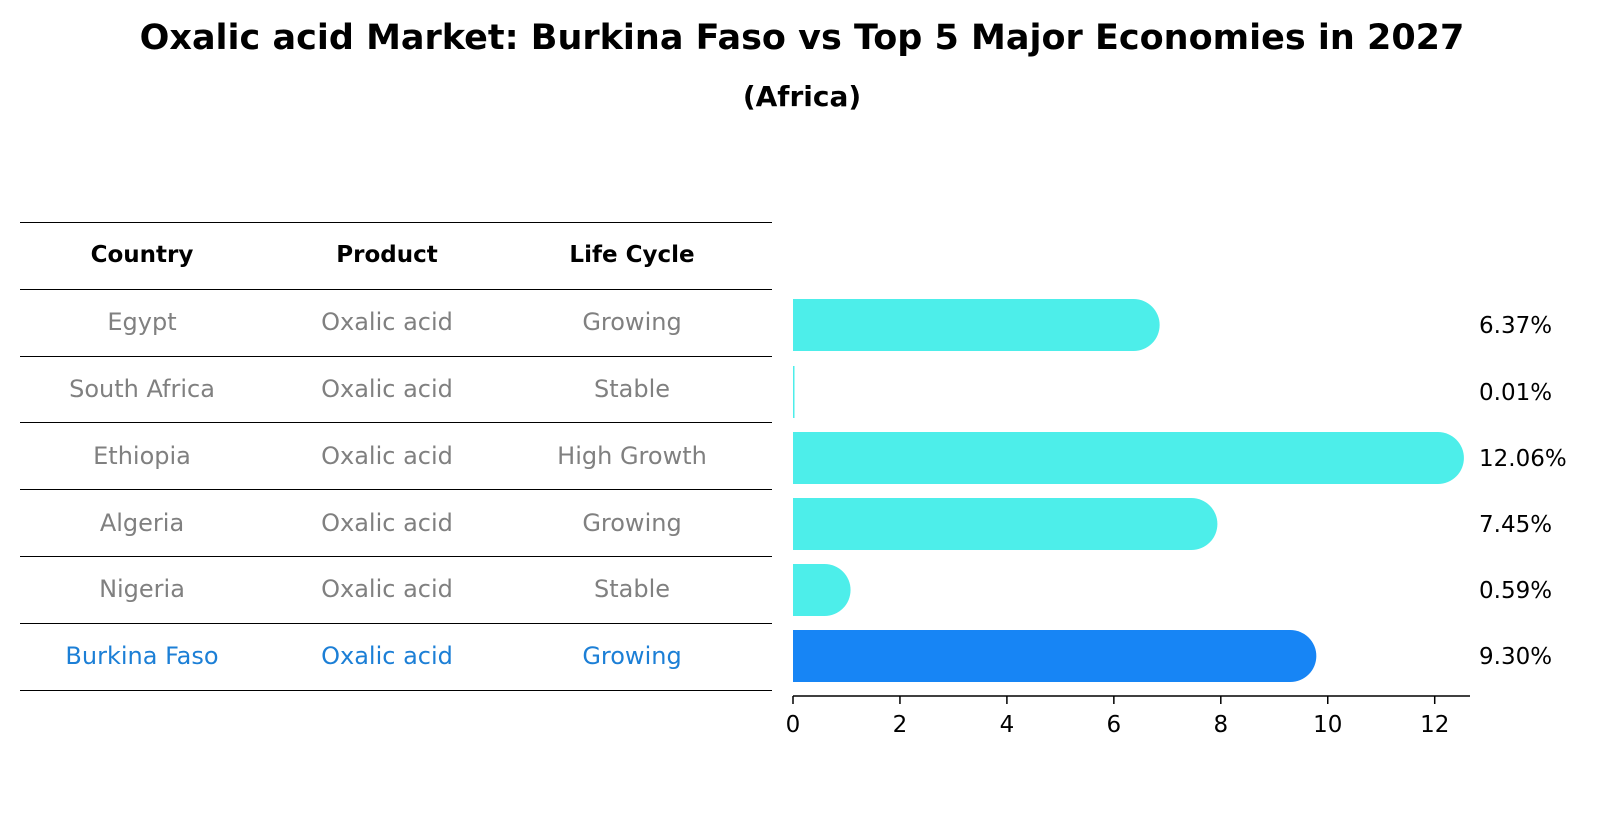 The image size is (1604, 823). Describe the element at coordinates (1434, 725) in the screenshot. I see `x-tick-label: 12` at that location.